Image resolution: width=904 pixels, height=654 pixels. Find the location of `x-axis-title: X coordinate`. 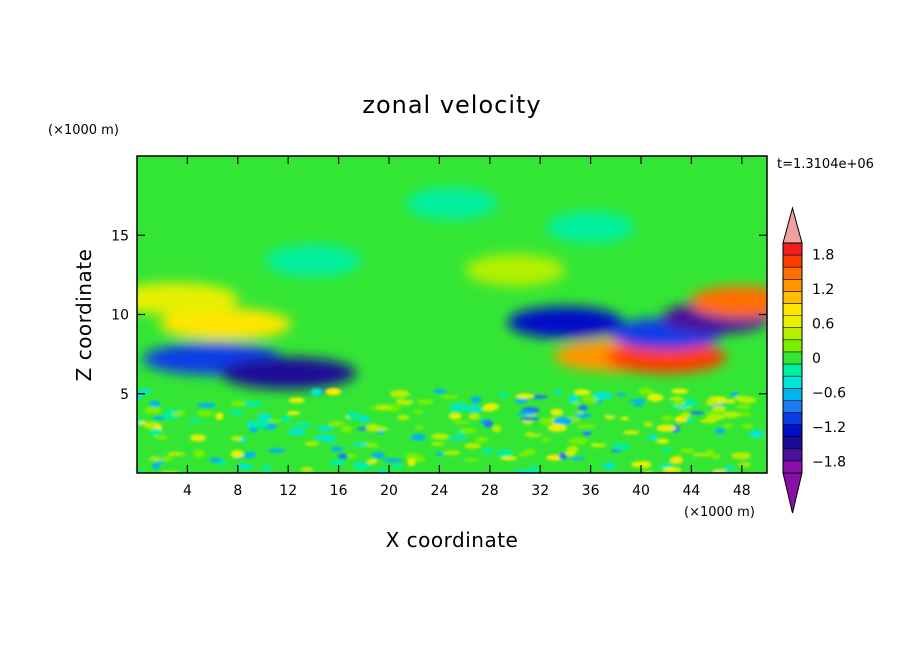

x-axis-title: X coordinate is located at coordinates (452, 540).